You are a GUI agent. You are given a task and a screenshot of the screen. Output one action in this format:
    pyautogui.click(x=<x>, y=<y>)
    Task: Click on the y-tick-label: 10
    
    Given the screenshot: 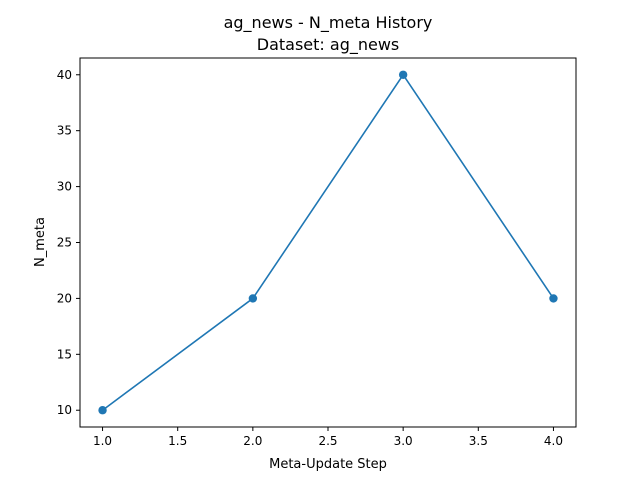 What is the action you would take?
    pyautogui.click(x=64, y=410)
    